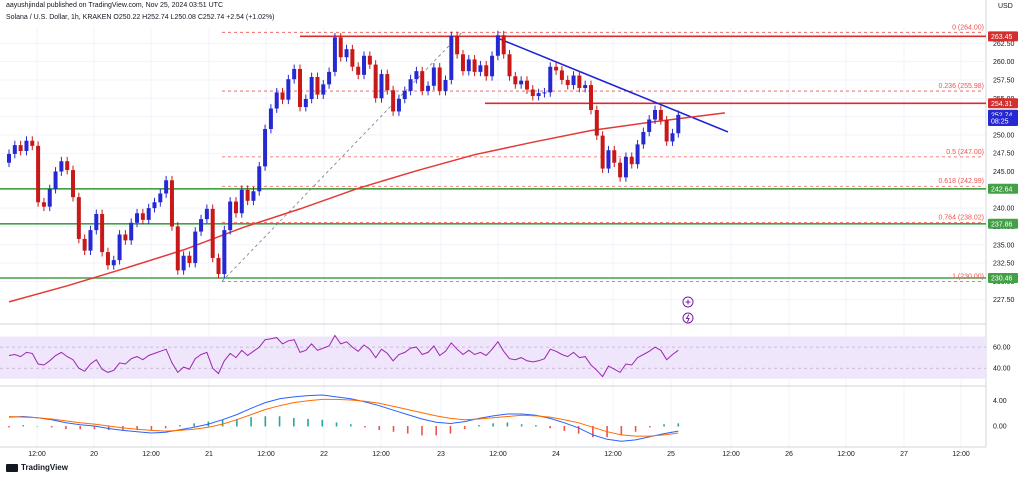 The height and width of the screenshot is (478, 1023). What do you see at coordinates (1000, 401) in the screenshot?
I see `macd-level-label: 4.00` at bounding box center [1000, 401].